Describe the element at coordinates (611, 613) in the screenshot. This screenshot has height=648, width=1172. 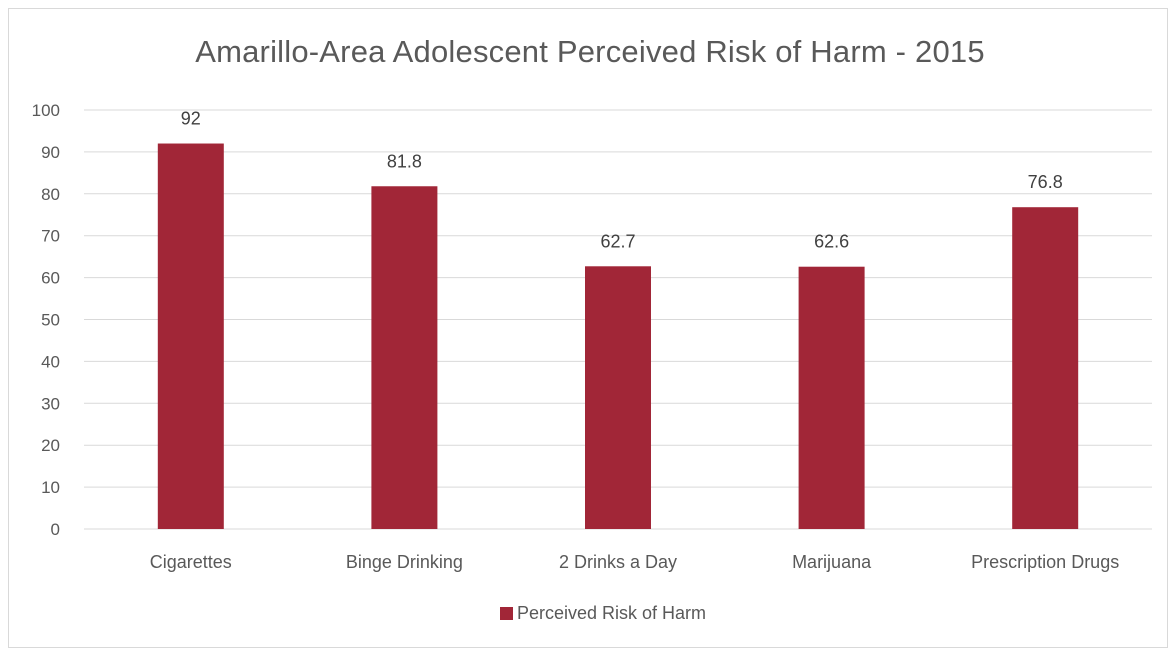
I see `legend-label: Perceived Risk of Harm` at that location.